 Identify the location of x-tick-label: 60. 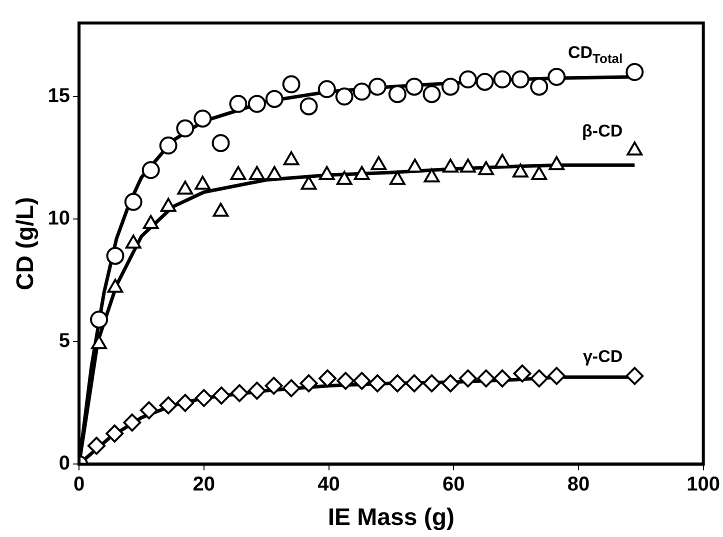
(453, 485).